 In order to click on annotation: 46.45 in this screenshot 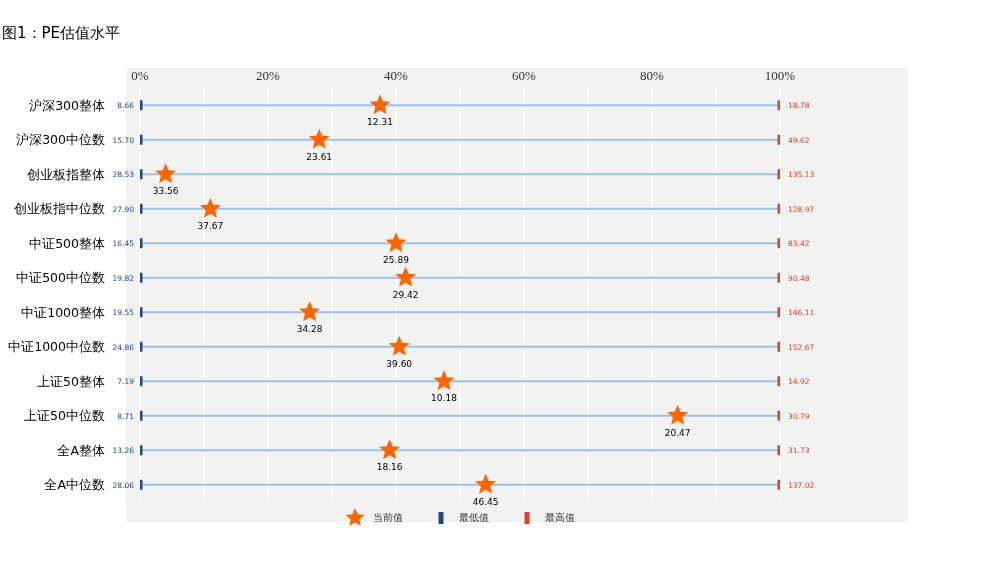, I will do `click(485, 501)`.